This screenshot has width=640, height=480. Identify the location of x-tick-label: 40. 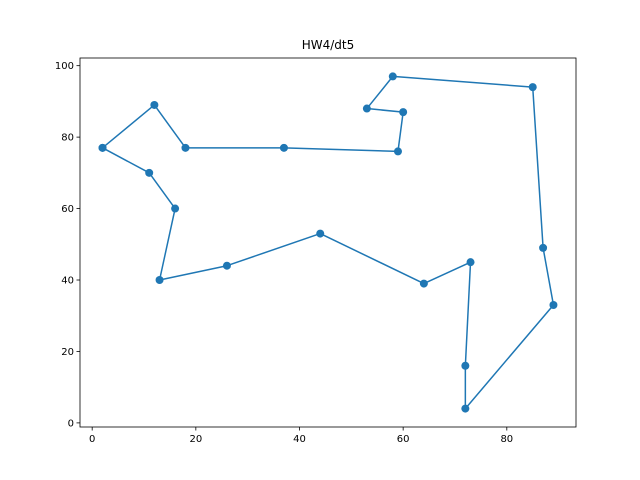
(299, 439).